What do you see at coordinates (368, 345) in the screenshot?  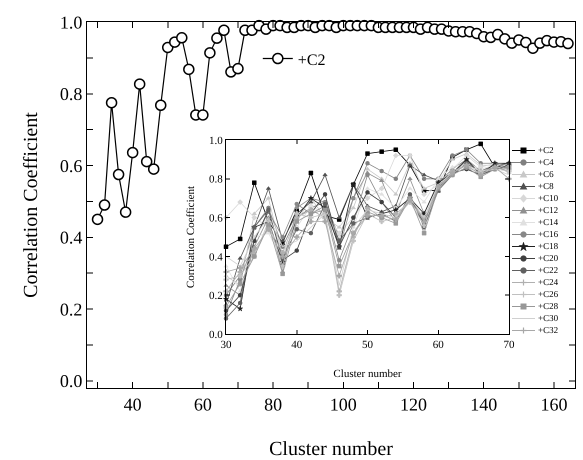 I see `x-tick-label: 50` at bounding box center [368, 345].